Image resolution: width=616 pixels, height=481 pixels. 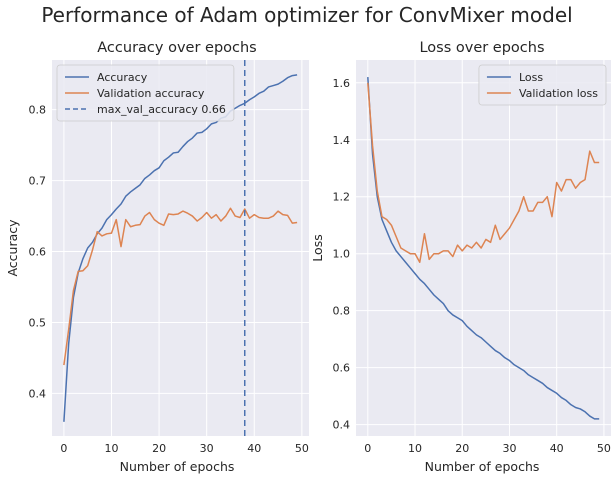 I want to click on loss-y-tick-label: 1.0, so click(x=342, y=254).